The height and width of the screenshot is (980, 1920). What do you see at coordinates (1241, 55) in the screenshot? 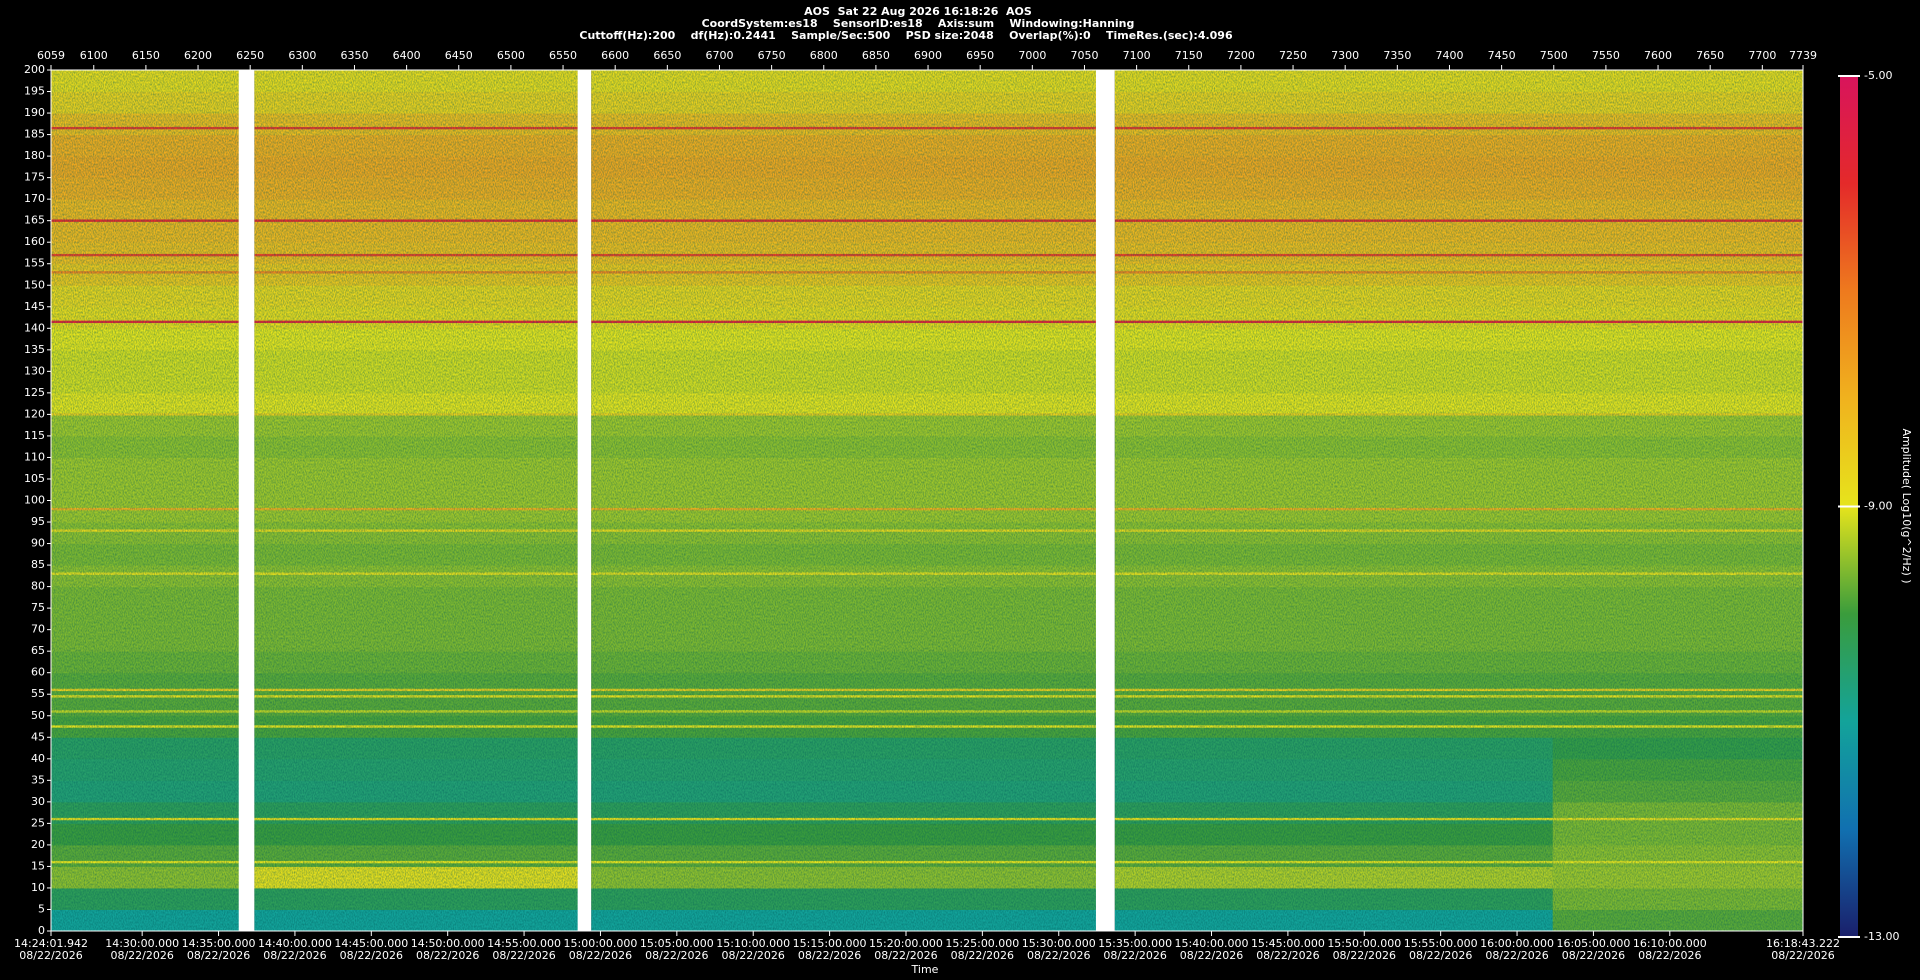
I see `x-tick-label: 7200` at bounding box center [1241, 55].